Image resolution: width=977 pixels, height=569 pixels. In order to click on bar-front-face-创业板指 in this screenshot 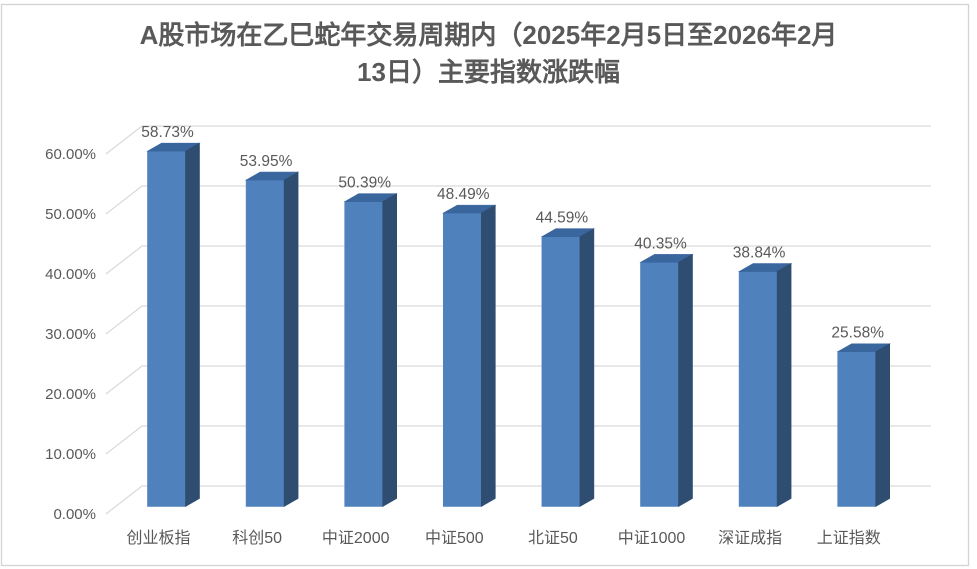, I will do `click(166, 328)`.